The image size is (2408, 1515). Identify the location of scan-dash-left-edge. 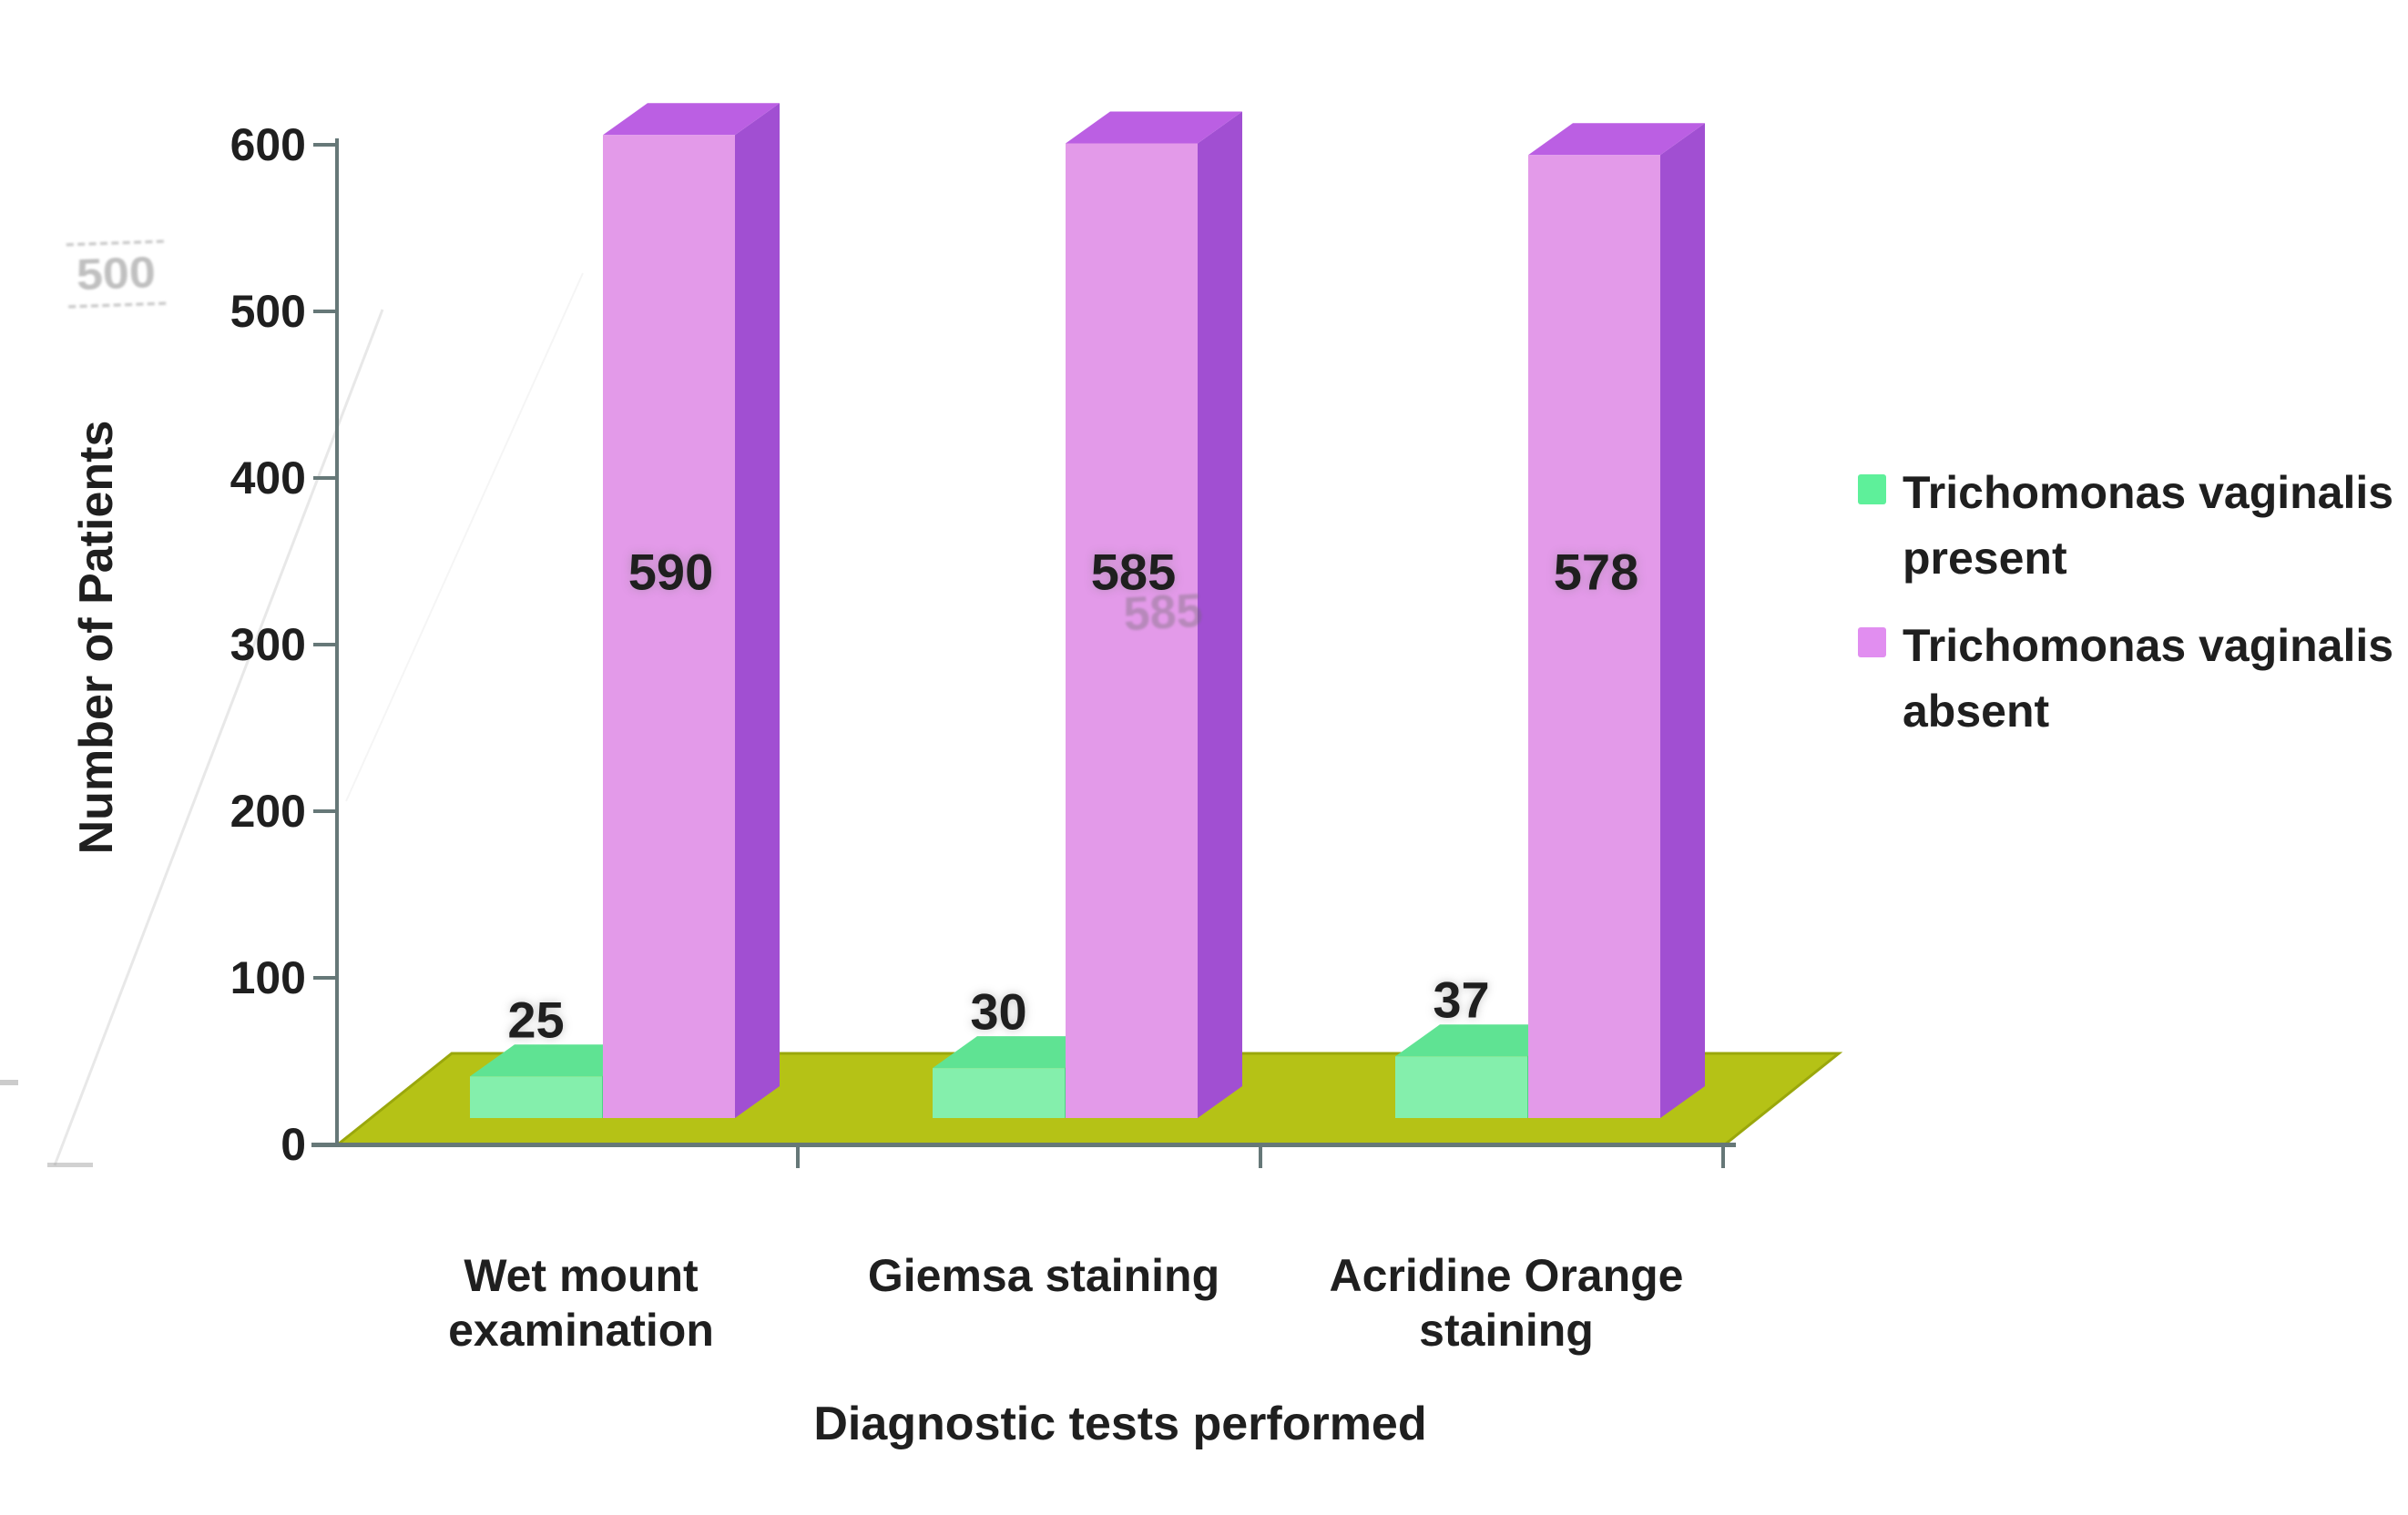
(9, 1082).